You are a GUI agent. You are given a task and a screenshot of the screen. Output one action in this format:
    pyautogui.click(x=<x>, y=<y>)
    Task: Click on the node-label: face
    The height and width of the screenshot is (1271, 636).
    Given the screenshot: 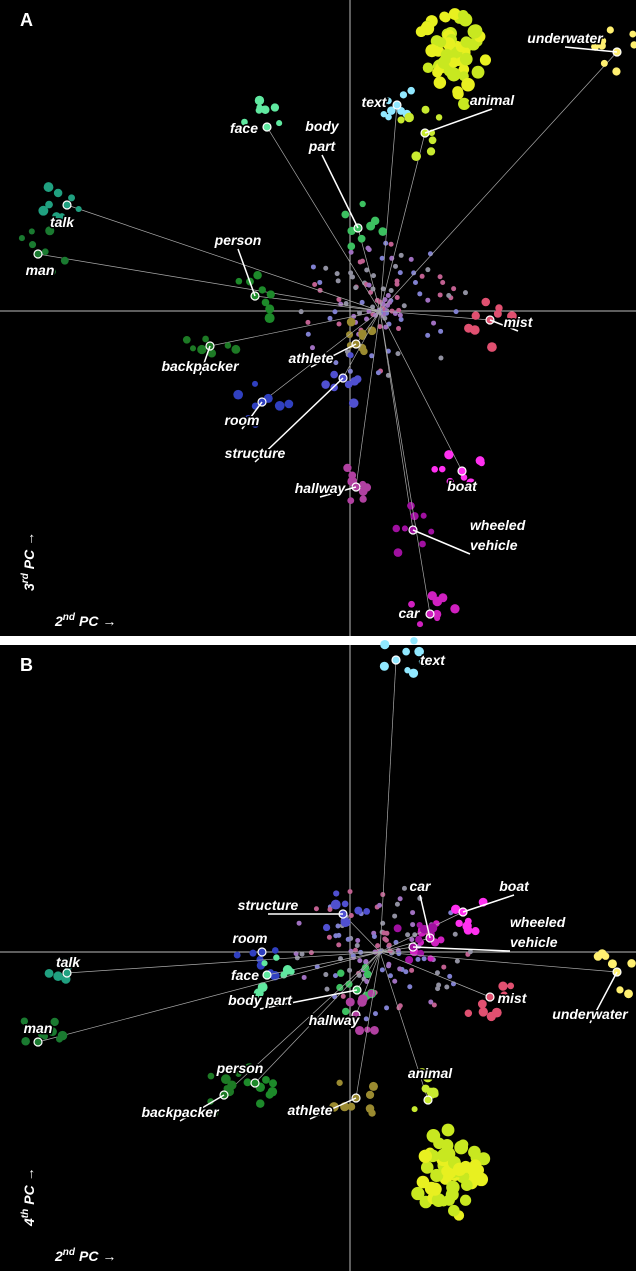 What is the action you would take?
    pyautogui.click(x=245, y=975)
    